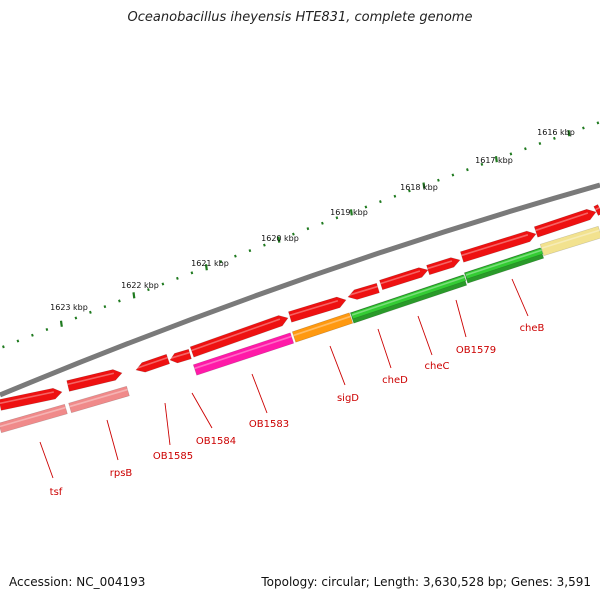  I want to click on kbp-label: 1620 kbp, so click(280, 238).